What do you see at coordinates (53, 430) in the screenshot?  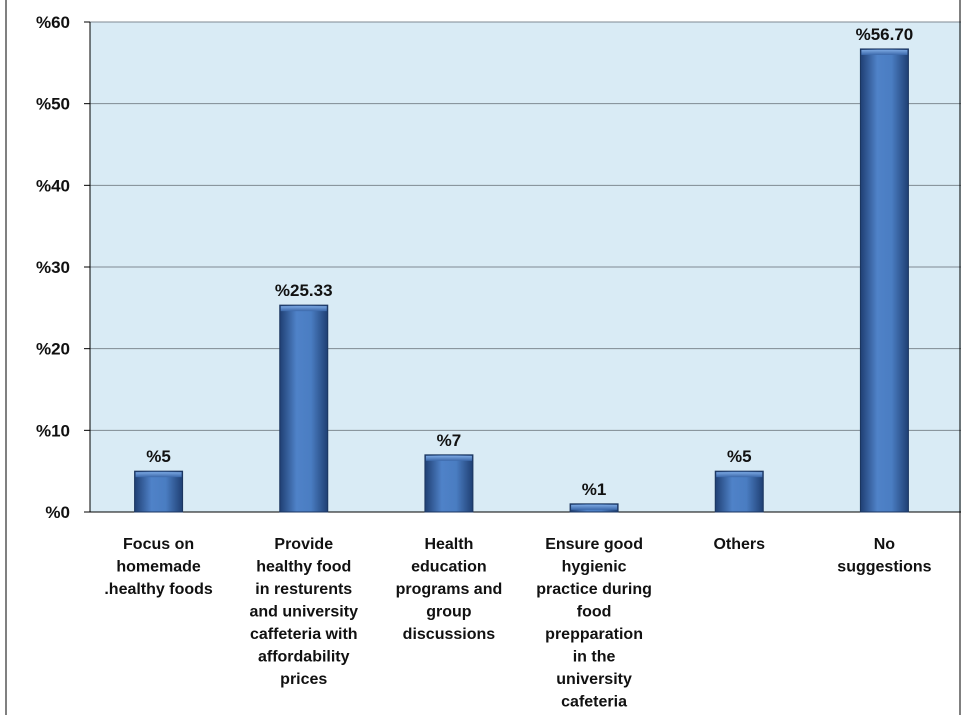 I see `y-tick-label: %10` at bounding box center [53, 430].